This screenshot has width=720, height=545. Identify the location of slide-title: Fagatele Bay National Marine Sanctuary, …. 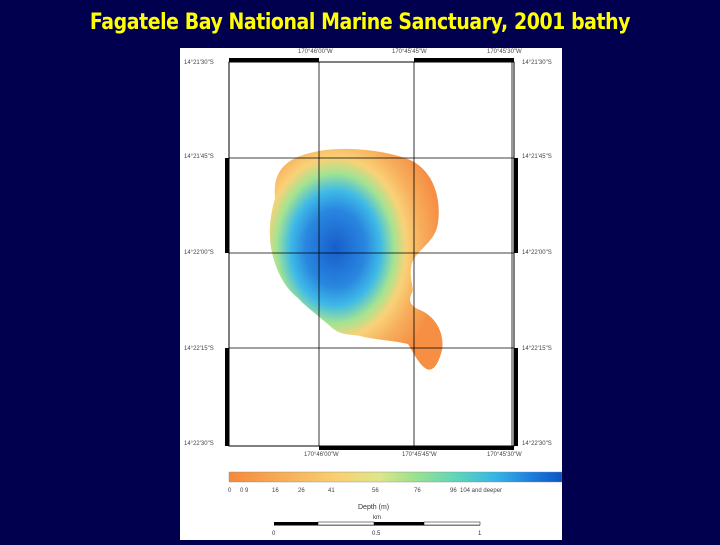
(360, 22).